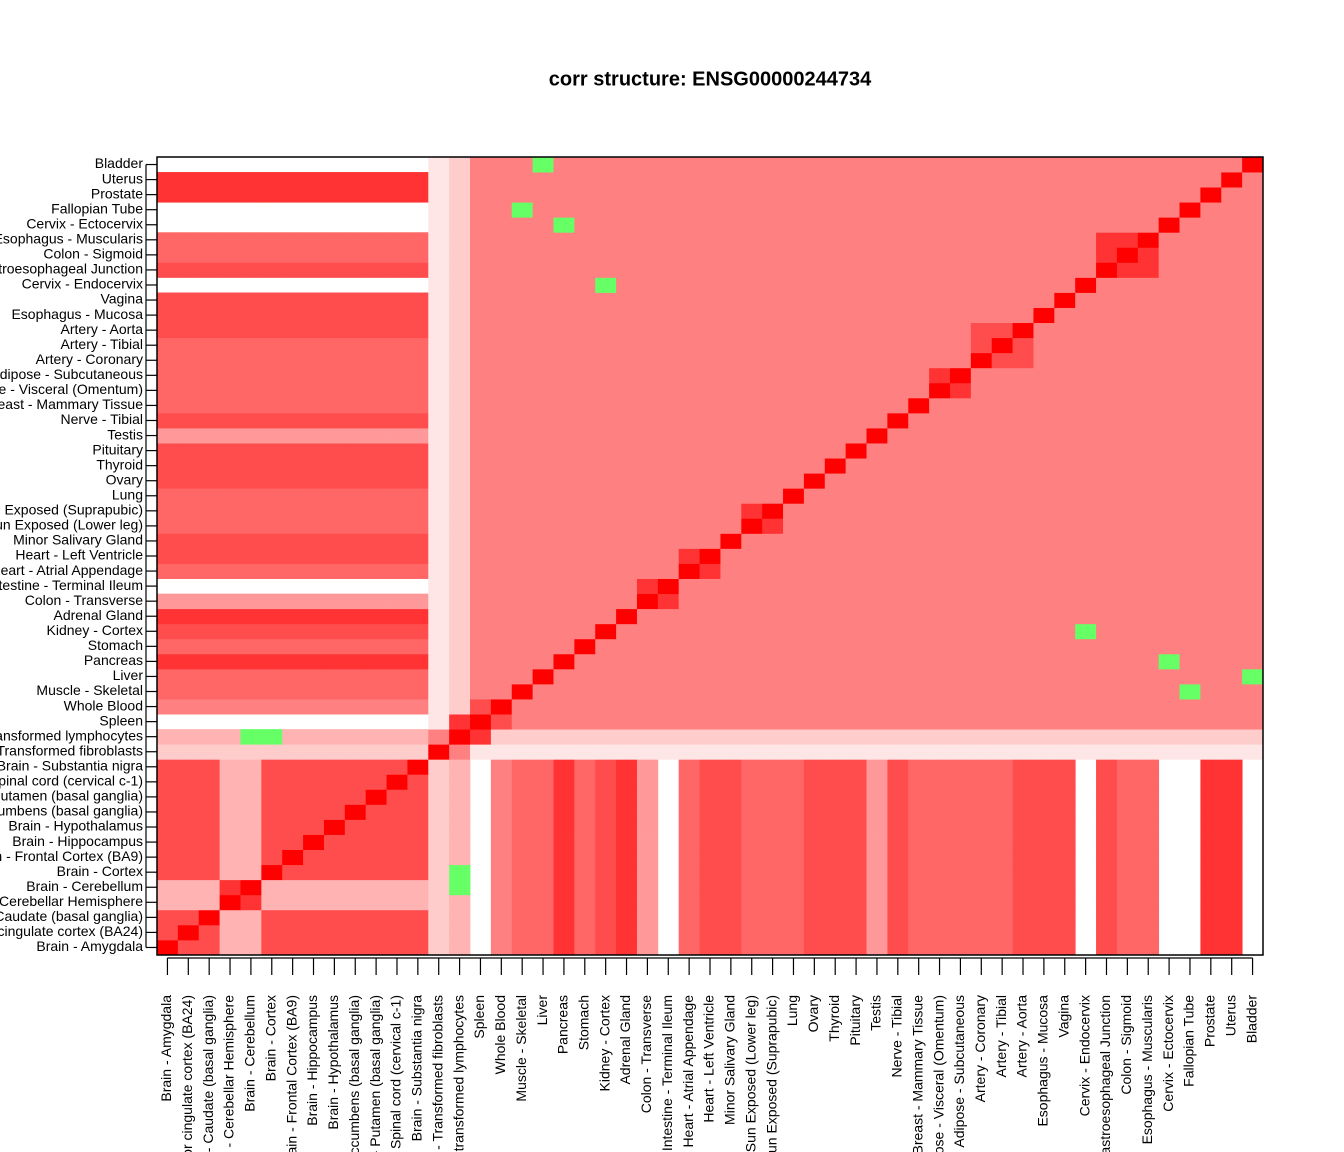 The height and width of the screenshot is (1152, 1344). Describe the element at coordinates (270, 1038) in the screenshot. I see `x-tick-label: Brain - Cortex` at that location.